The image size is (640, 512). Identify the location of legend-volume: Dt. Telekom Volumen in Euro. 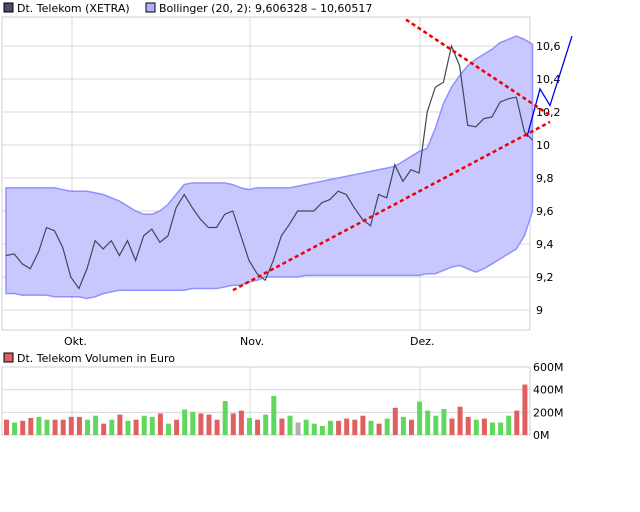
(96, 358).